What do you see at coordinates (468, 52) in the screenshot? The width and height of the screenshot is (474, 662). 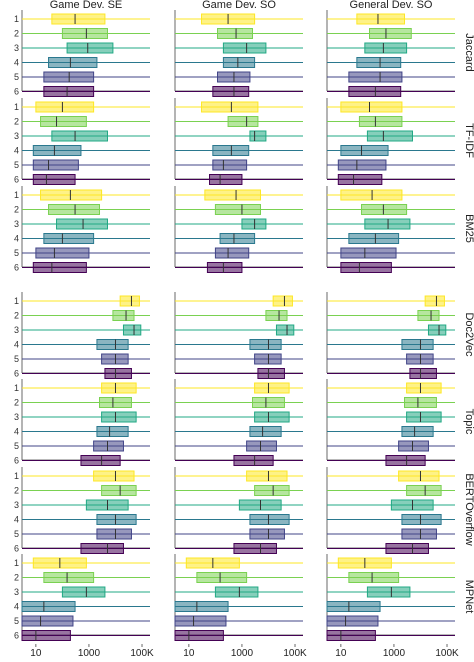 I see `row-label: Jaccard` at bounding box center [468, 52].